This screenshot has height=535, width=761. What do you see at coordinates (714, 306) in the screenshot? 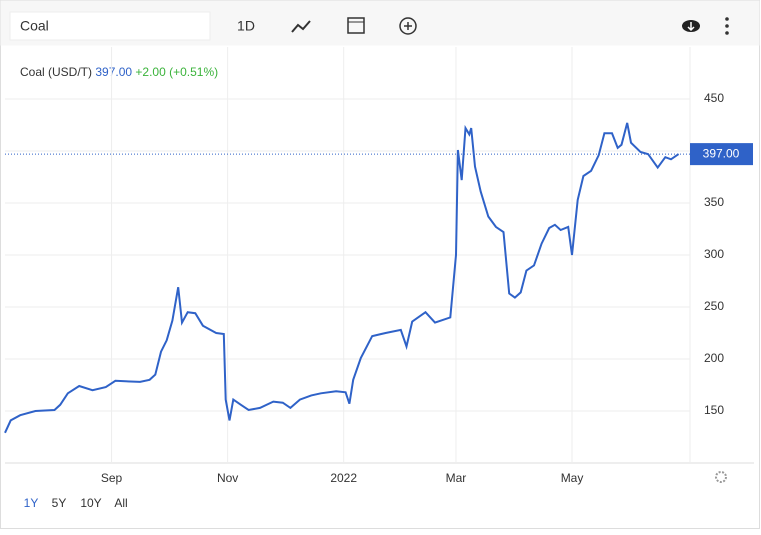
I see `y-tick-label: 250` at bounding box center [714, 306].